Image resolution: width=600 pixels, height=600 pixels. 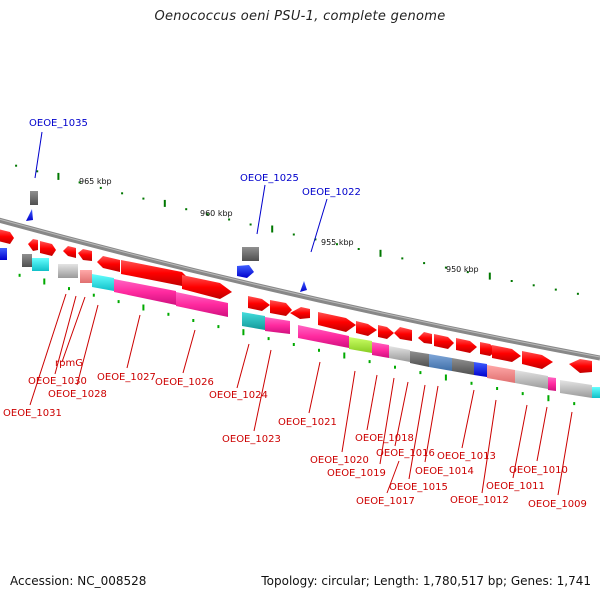 What do you see at coordinates (32, 413) in the screenshot?
I see `label-oeoe-1031: OEOE_1031` at bounding box center [32, 413].